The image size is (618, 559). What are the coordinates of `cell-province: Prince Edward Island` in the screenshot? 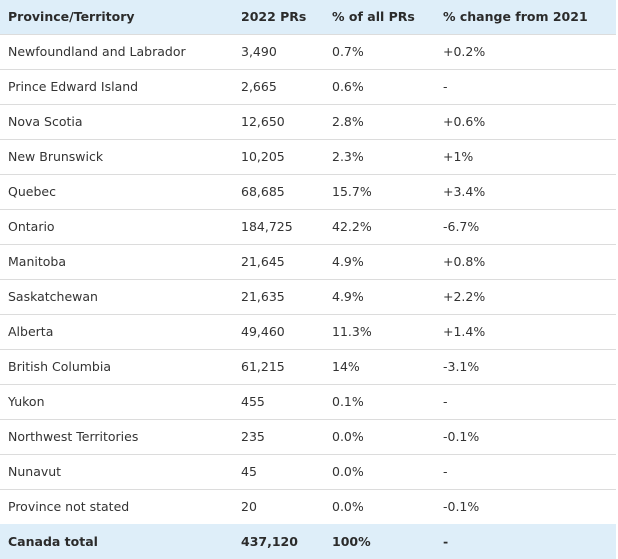 It's located at (73, 86).